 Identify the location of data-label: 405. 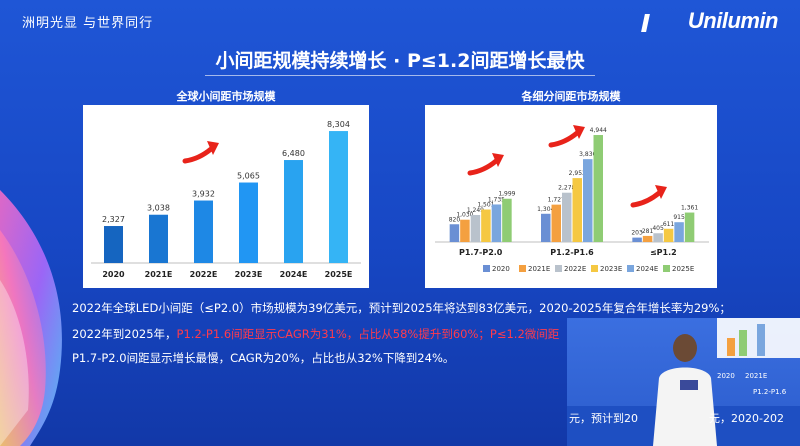
(658, 228).